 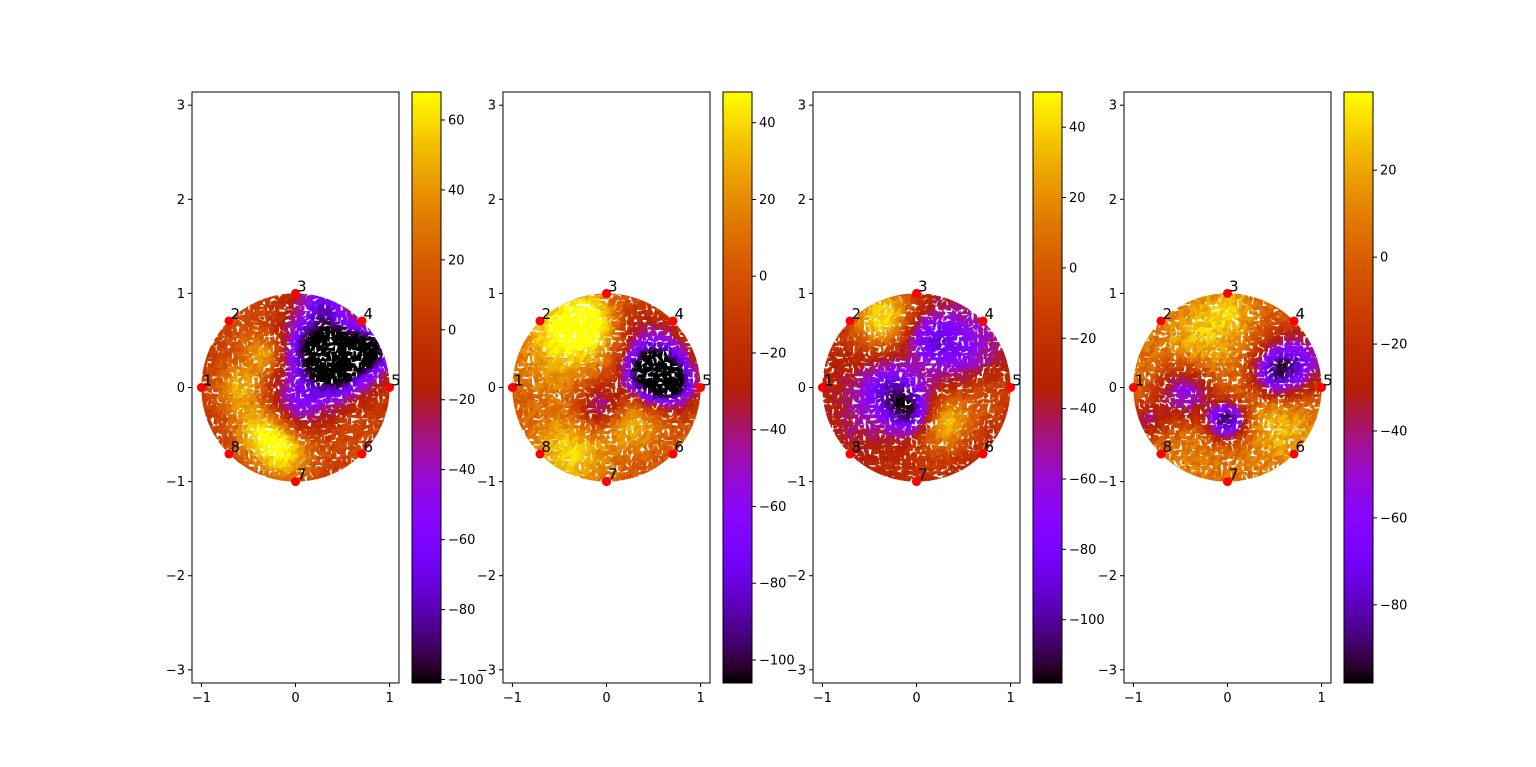 I want to click on colorbar-tick-label: −100, so click(x=1087, y=620).